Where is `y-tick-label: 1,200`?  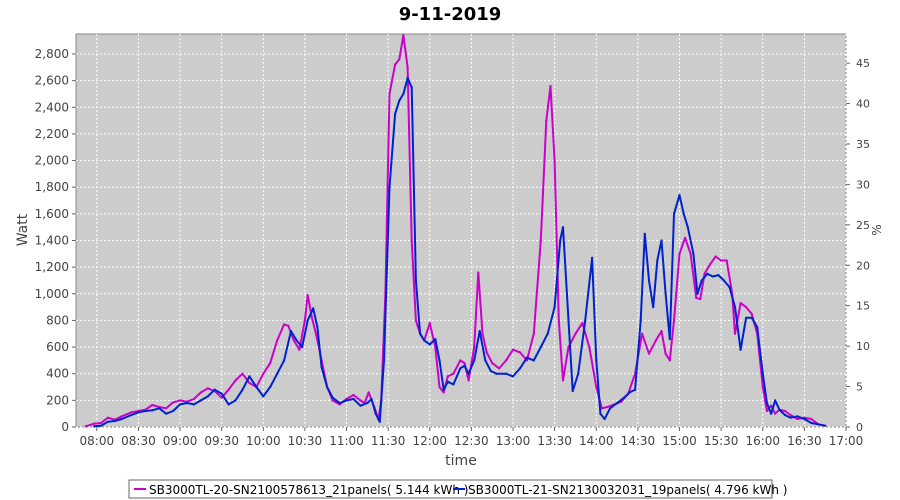 y-tick-label: 1,200 is located at coordinates (52, 267).